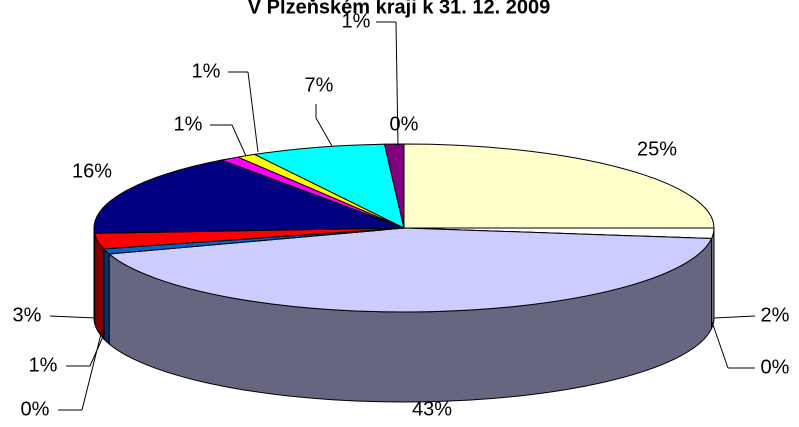 This screenshot has width=799, height=427. Describe the element at coordinates (319, 85) in the screenshot. I see `data-label: 7%` at that location.